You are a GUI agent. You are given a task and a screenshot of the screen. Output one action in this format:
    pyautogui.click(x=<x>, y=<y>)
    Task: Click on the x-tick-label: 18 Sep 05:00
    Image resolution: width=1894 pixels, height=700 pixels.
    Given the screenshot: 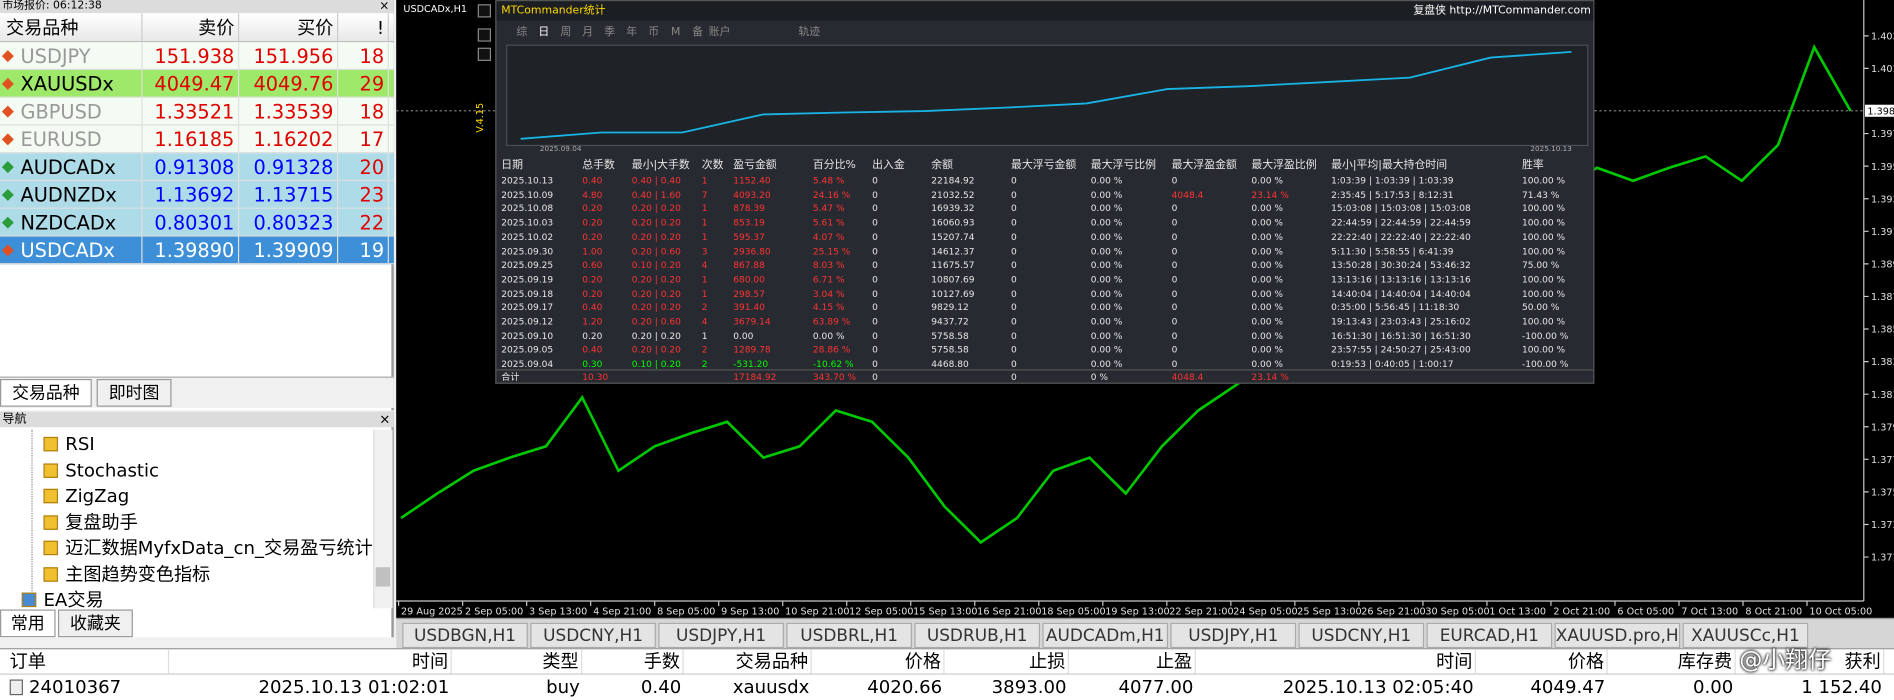 What is the action you would take?
    pyautogui.click(x=1073, y=611)
    